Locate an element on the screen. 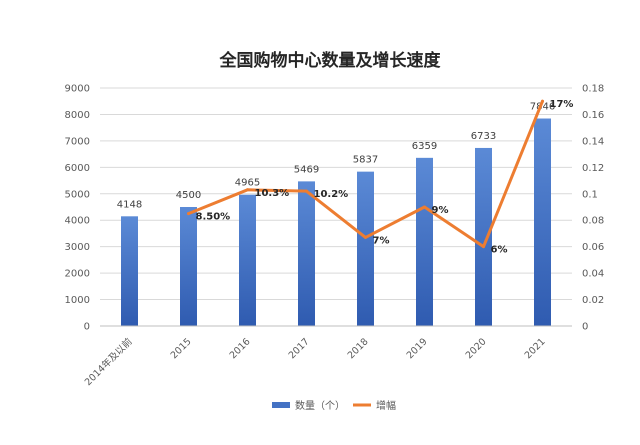 This screenshot has width=640, height=445. bar-value-label: 4965 is located at coordinates (247, 183).